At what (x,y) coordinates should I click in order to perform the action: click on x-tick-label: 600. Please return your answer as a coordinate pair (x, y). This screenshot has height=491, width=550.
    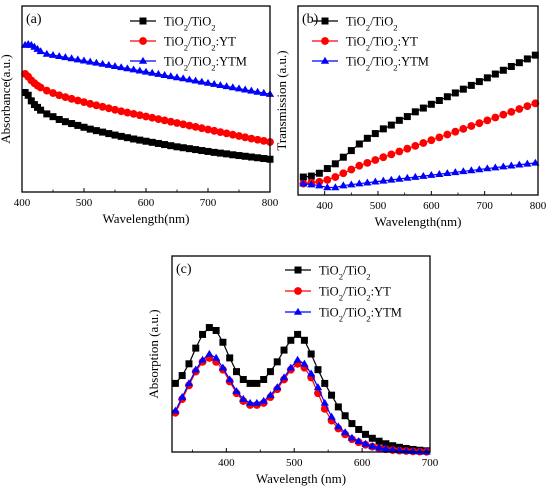
    Looking at the image, I should click on (362, 463).